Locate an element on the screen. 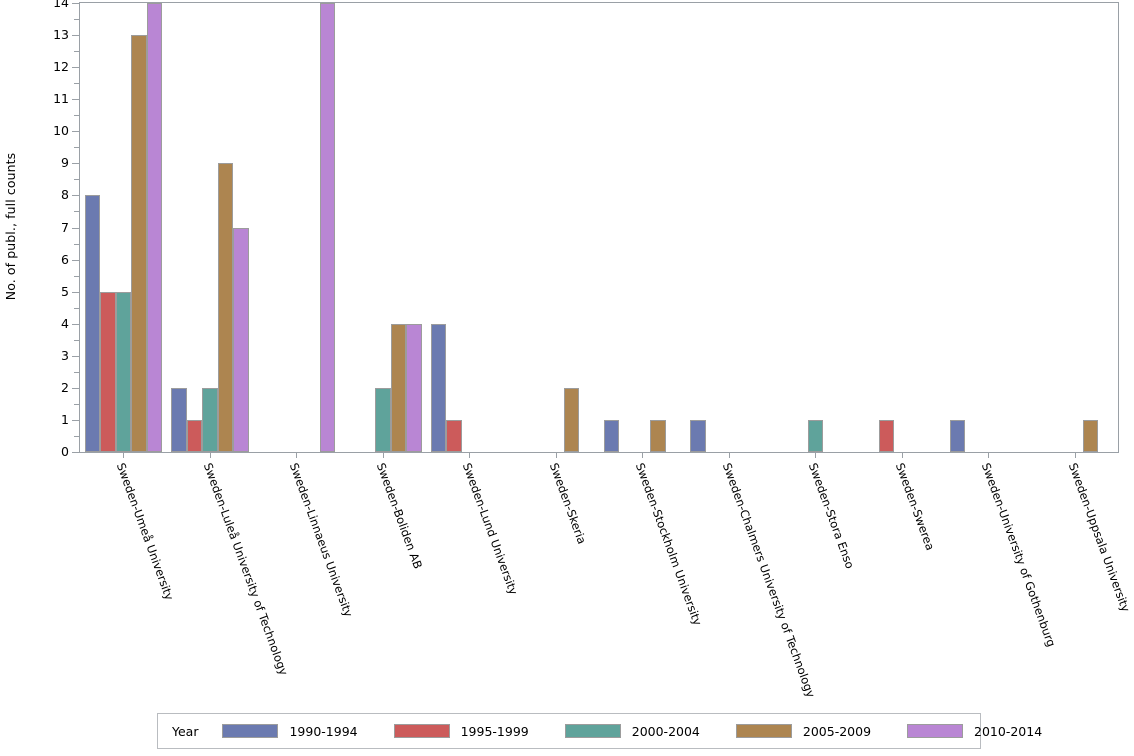  legend-label: 1995-1999 is located at coordinates (494, 731).